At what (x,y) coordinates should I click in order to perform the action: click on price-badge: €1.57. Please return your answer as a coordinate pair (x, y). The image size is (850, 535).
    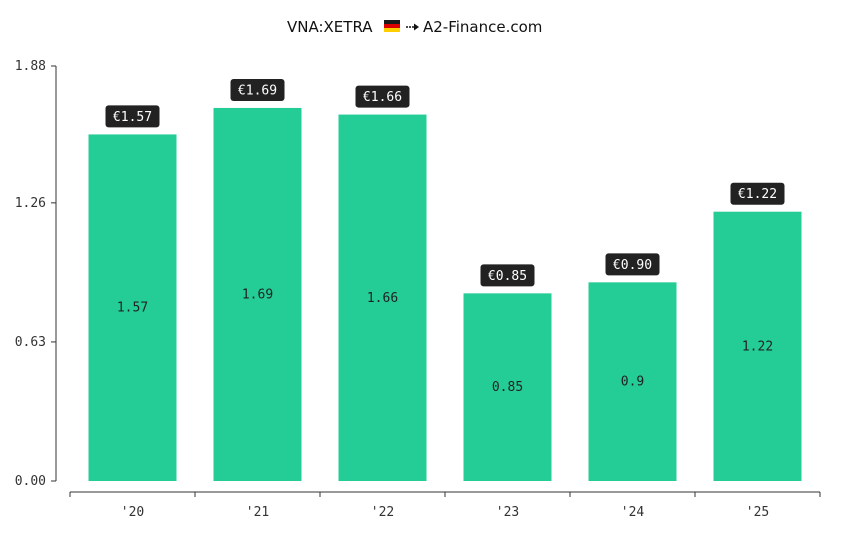
    Looking at the image, I should click on (132, 116).